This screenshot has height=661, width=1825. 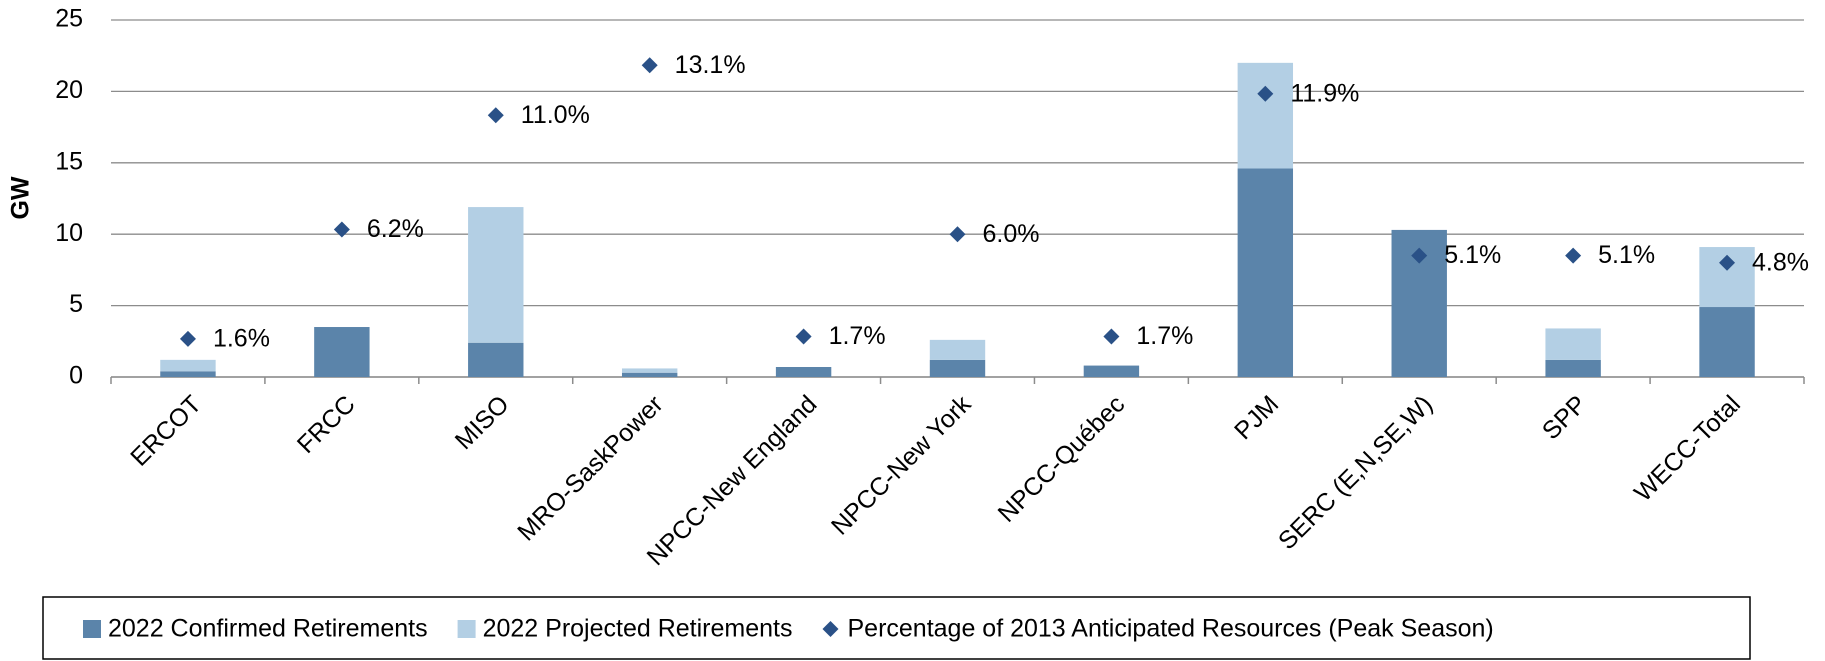 What do you see at coordinates (590, 468) in the screenshot?
I see `x-tick-label: MRO-SaskPower` at bounding box center [590, 468].